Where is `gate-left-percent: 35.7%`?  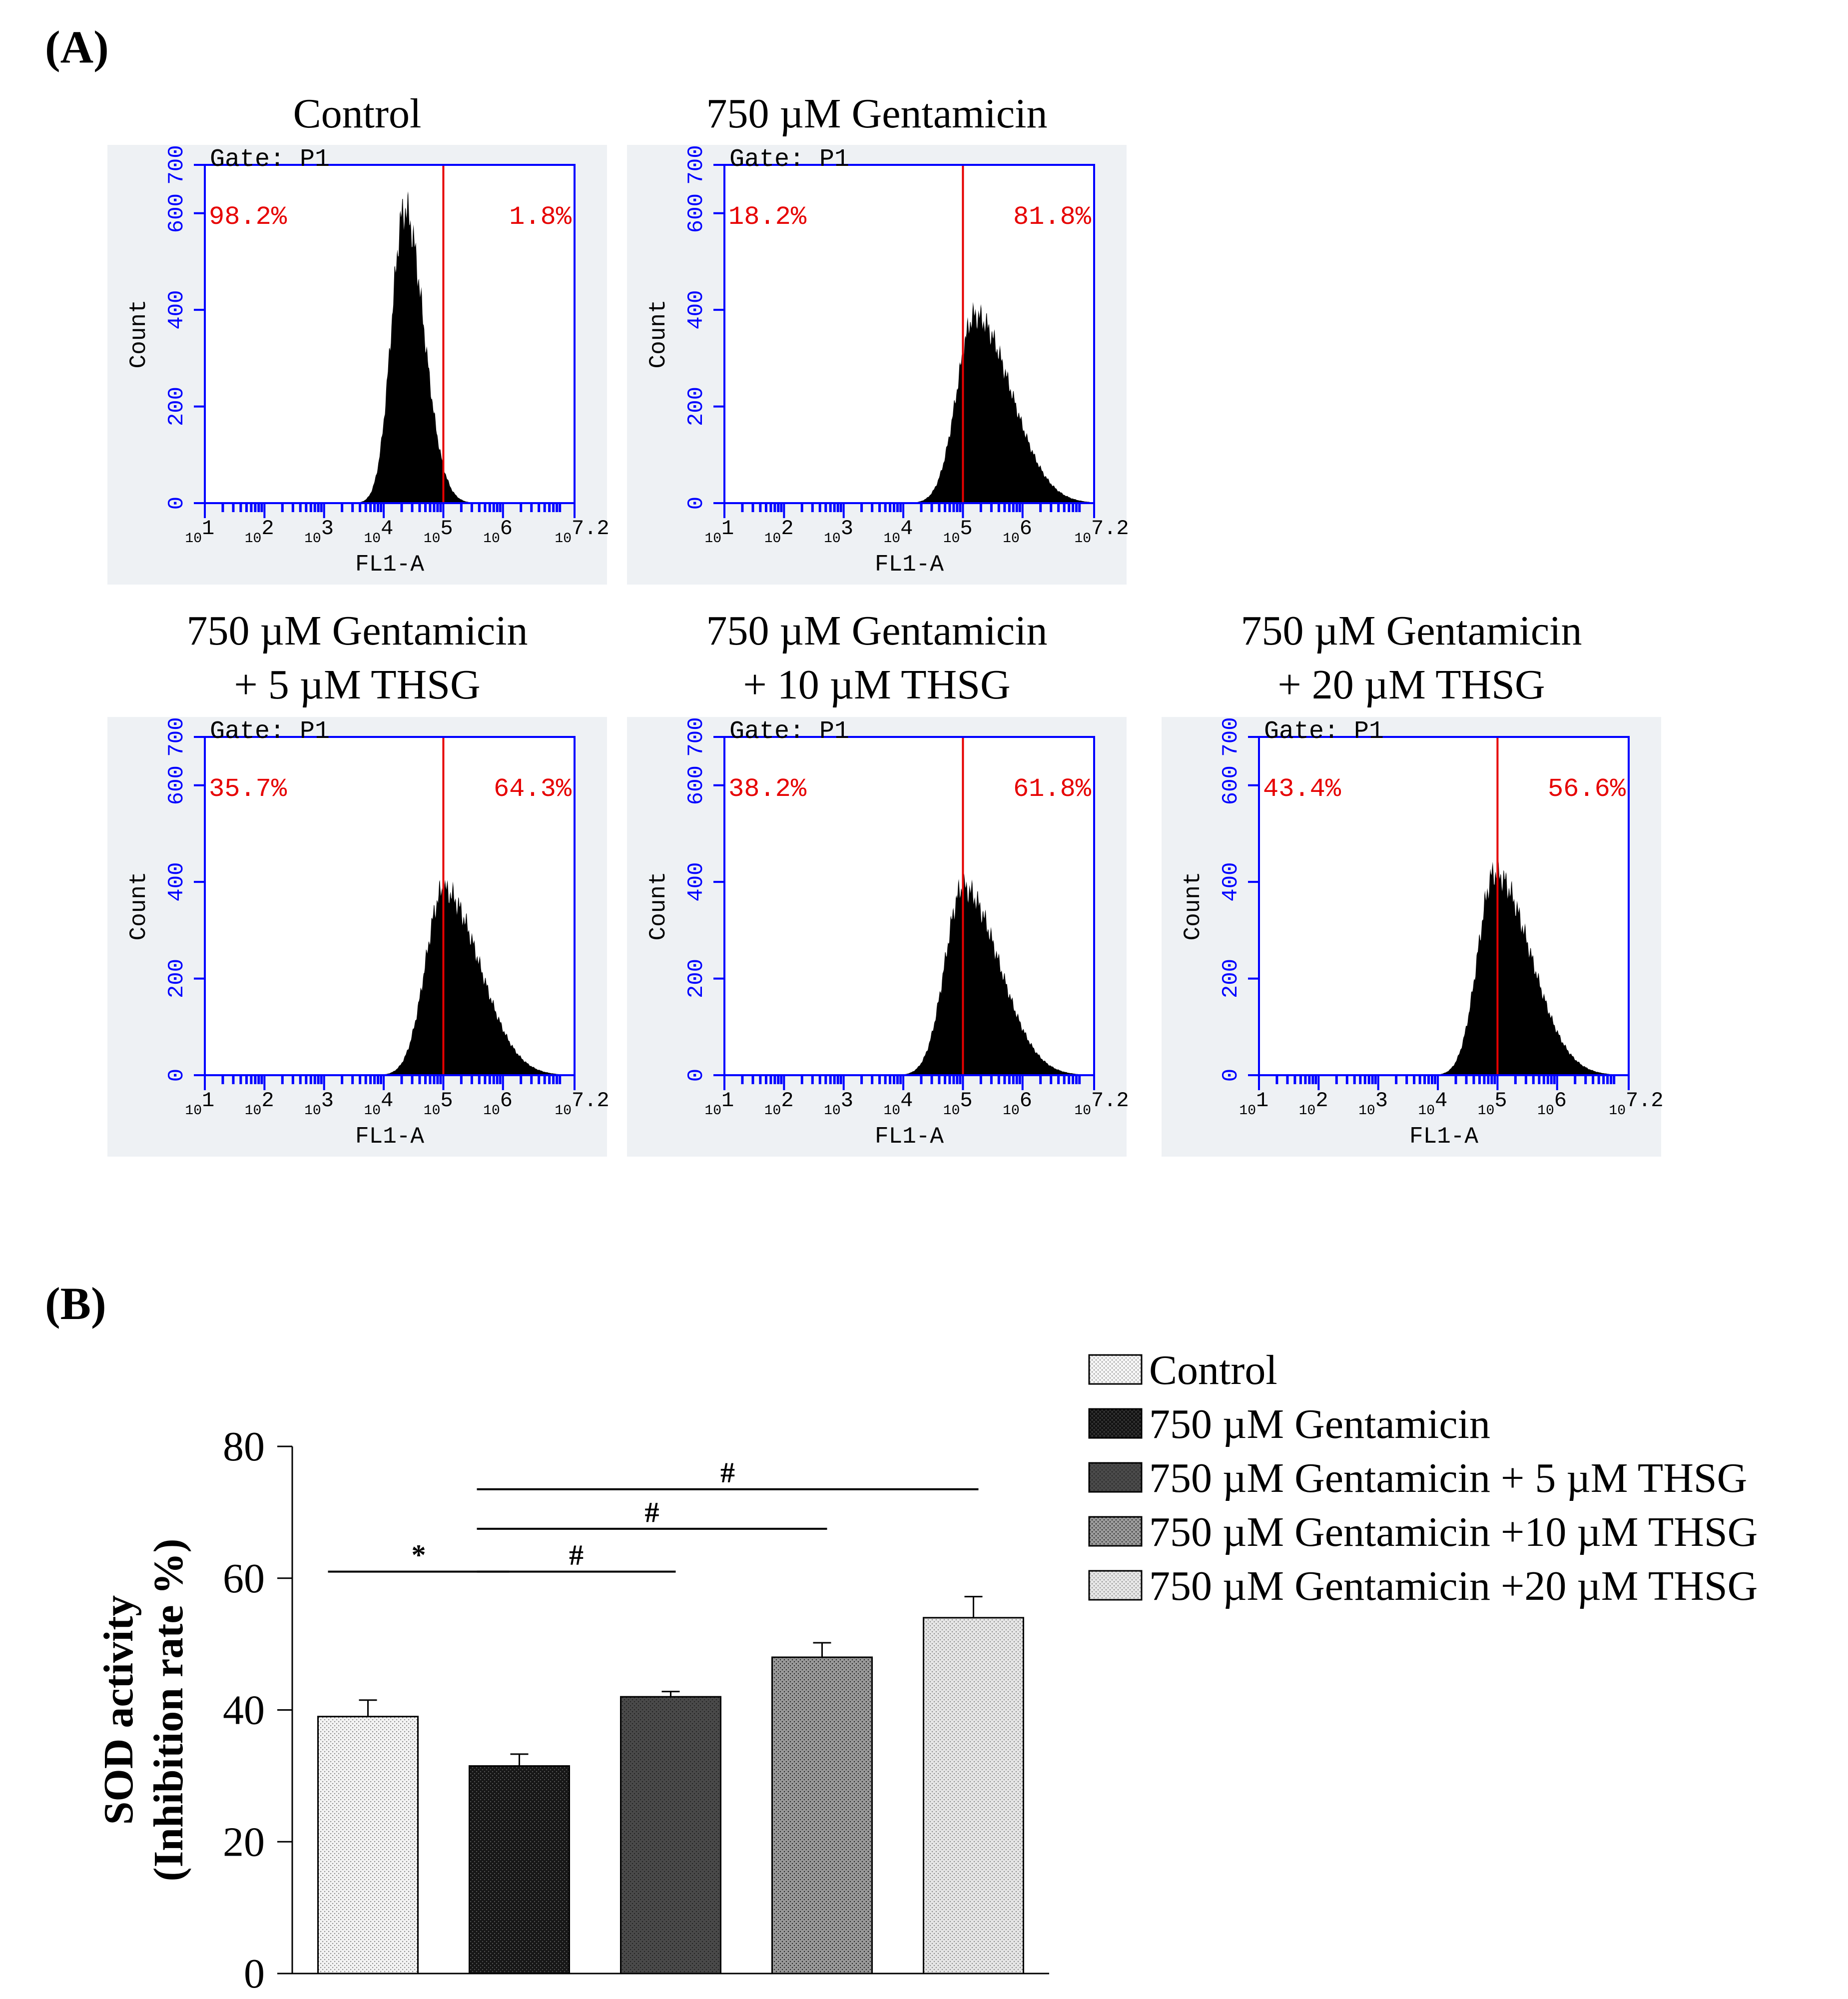 gate-left-percent: 35.7% is located at coordinates (248, 789).